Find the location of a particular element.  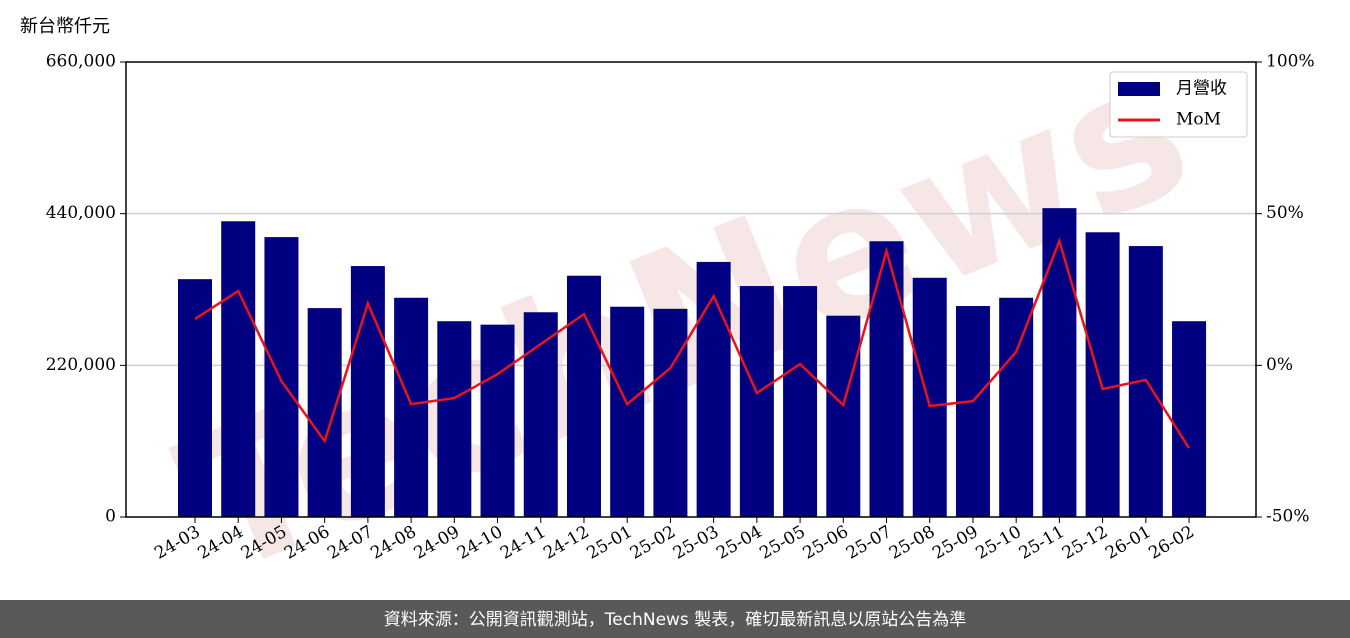

x-tick-label: 24-03 is located at coordinates (177, 543).